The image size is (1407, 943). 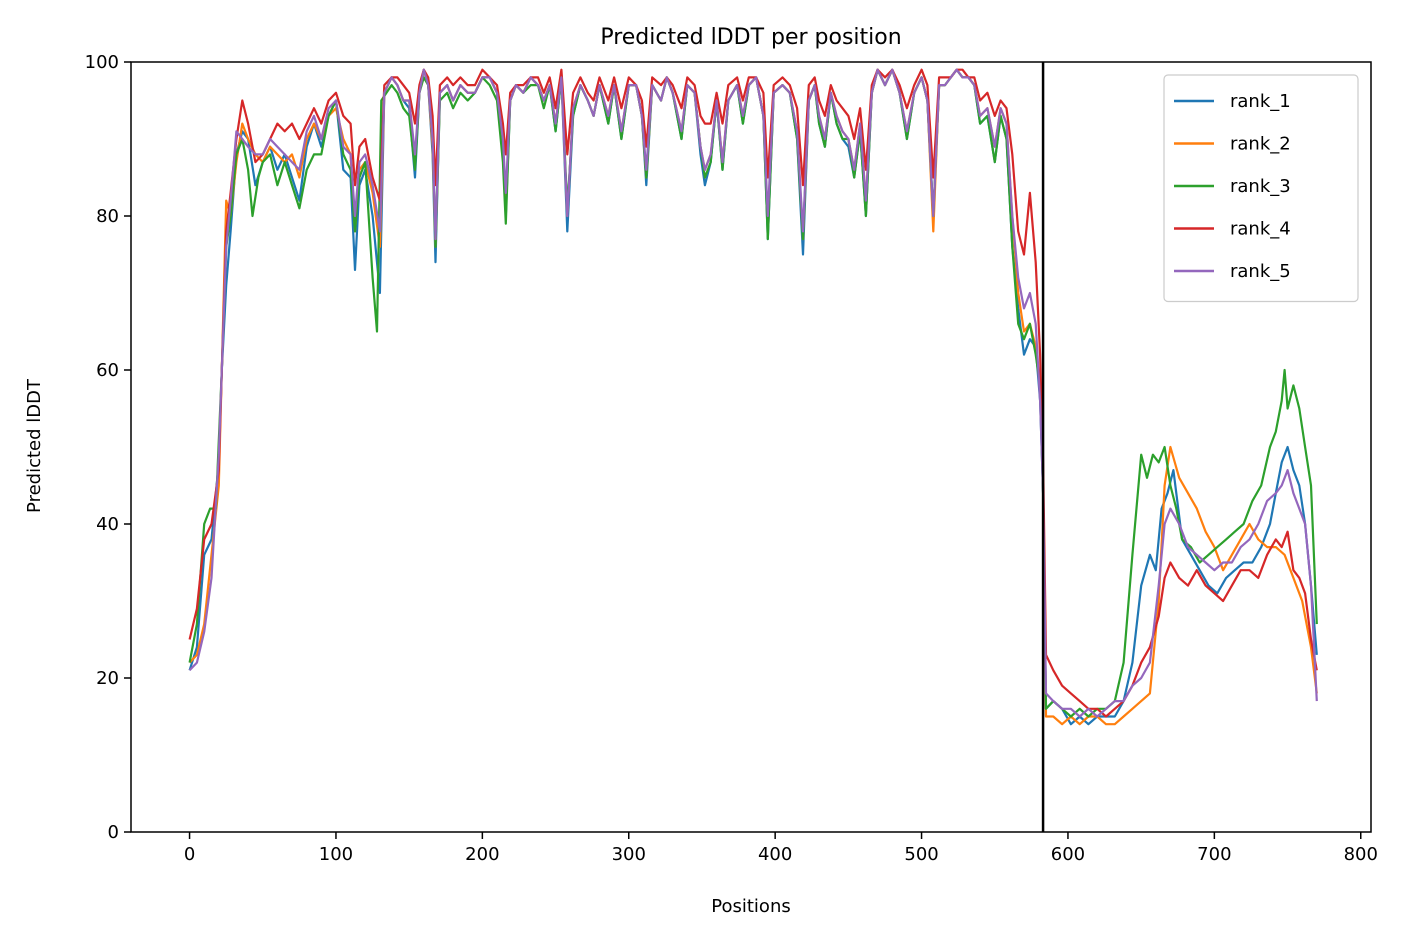 I want to click on legend-label: rank_3, so click(x=1260, y=186).